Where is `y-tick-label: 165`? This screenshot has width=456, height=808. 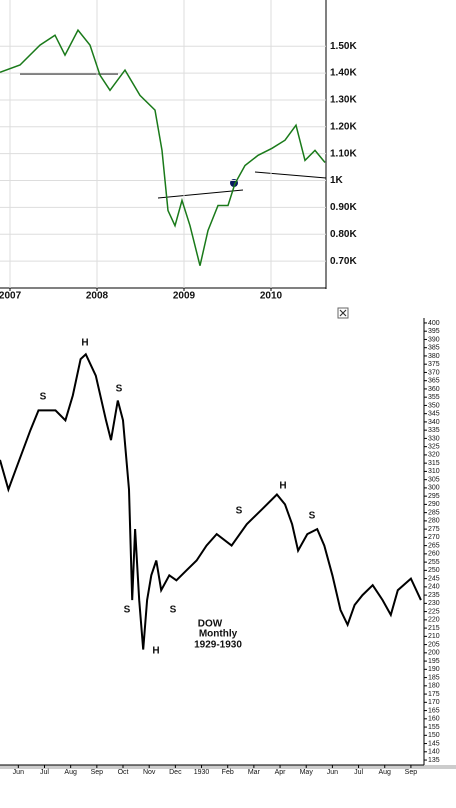
y-tick-label: 165 is located at coordinates (434, 710).